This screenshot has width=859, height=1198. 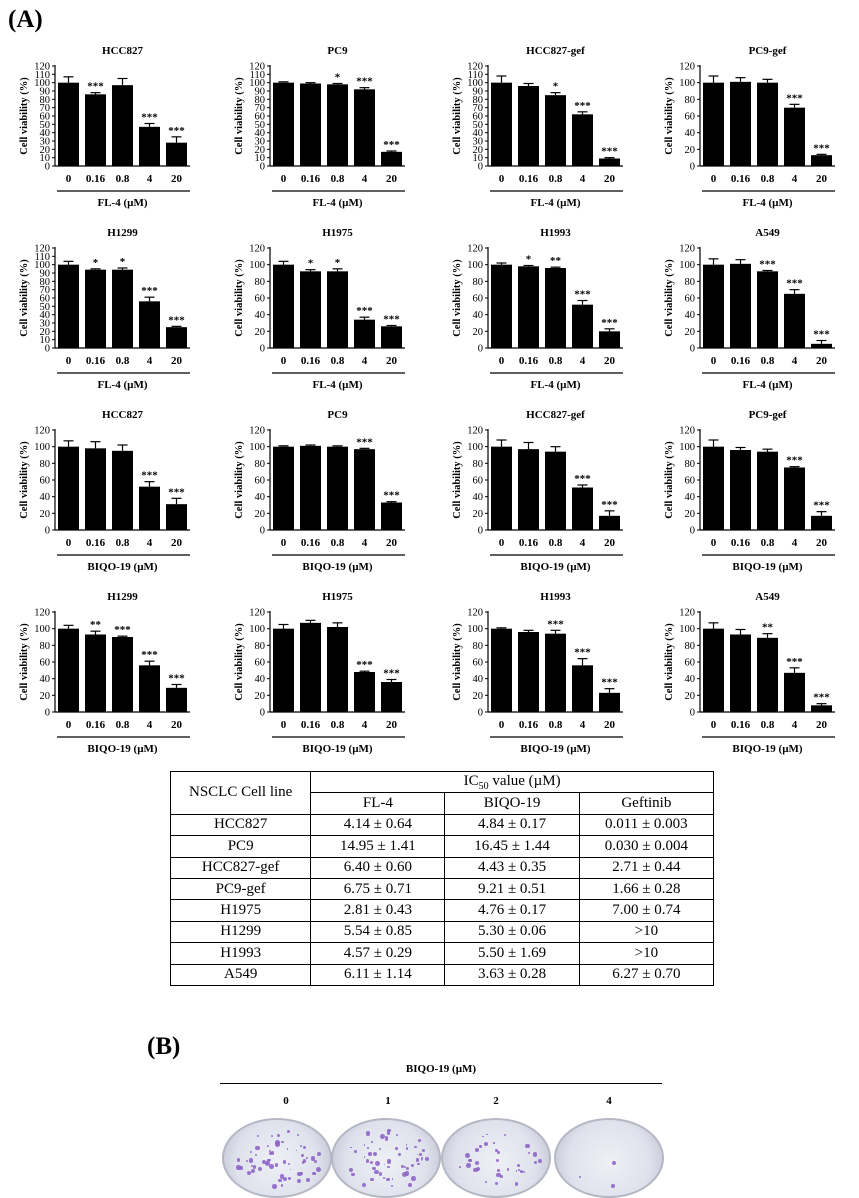 I want to click on significance-marker: **, so click(x=768, y=628).